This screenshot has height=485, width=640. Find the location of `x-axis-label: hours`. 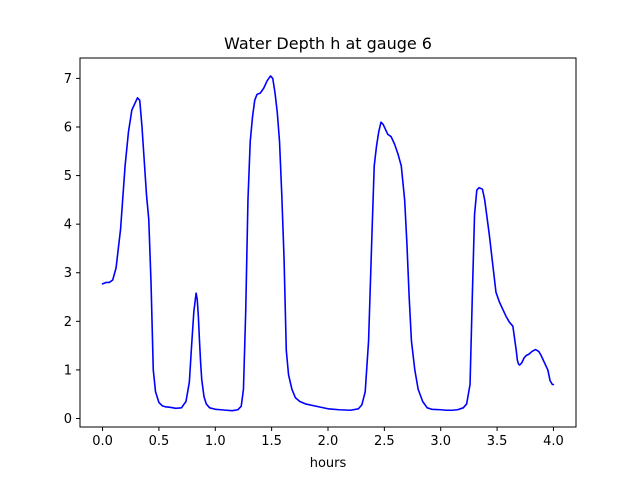

x-axis-label: hours is located at coordinates (328, 463).